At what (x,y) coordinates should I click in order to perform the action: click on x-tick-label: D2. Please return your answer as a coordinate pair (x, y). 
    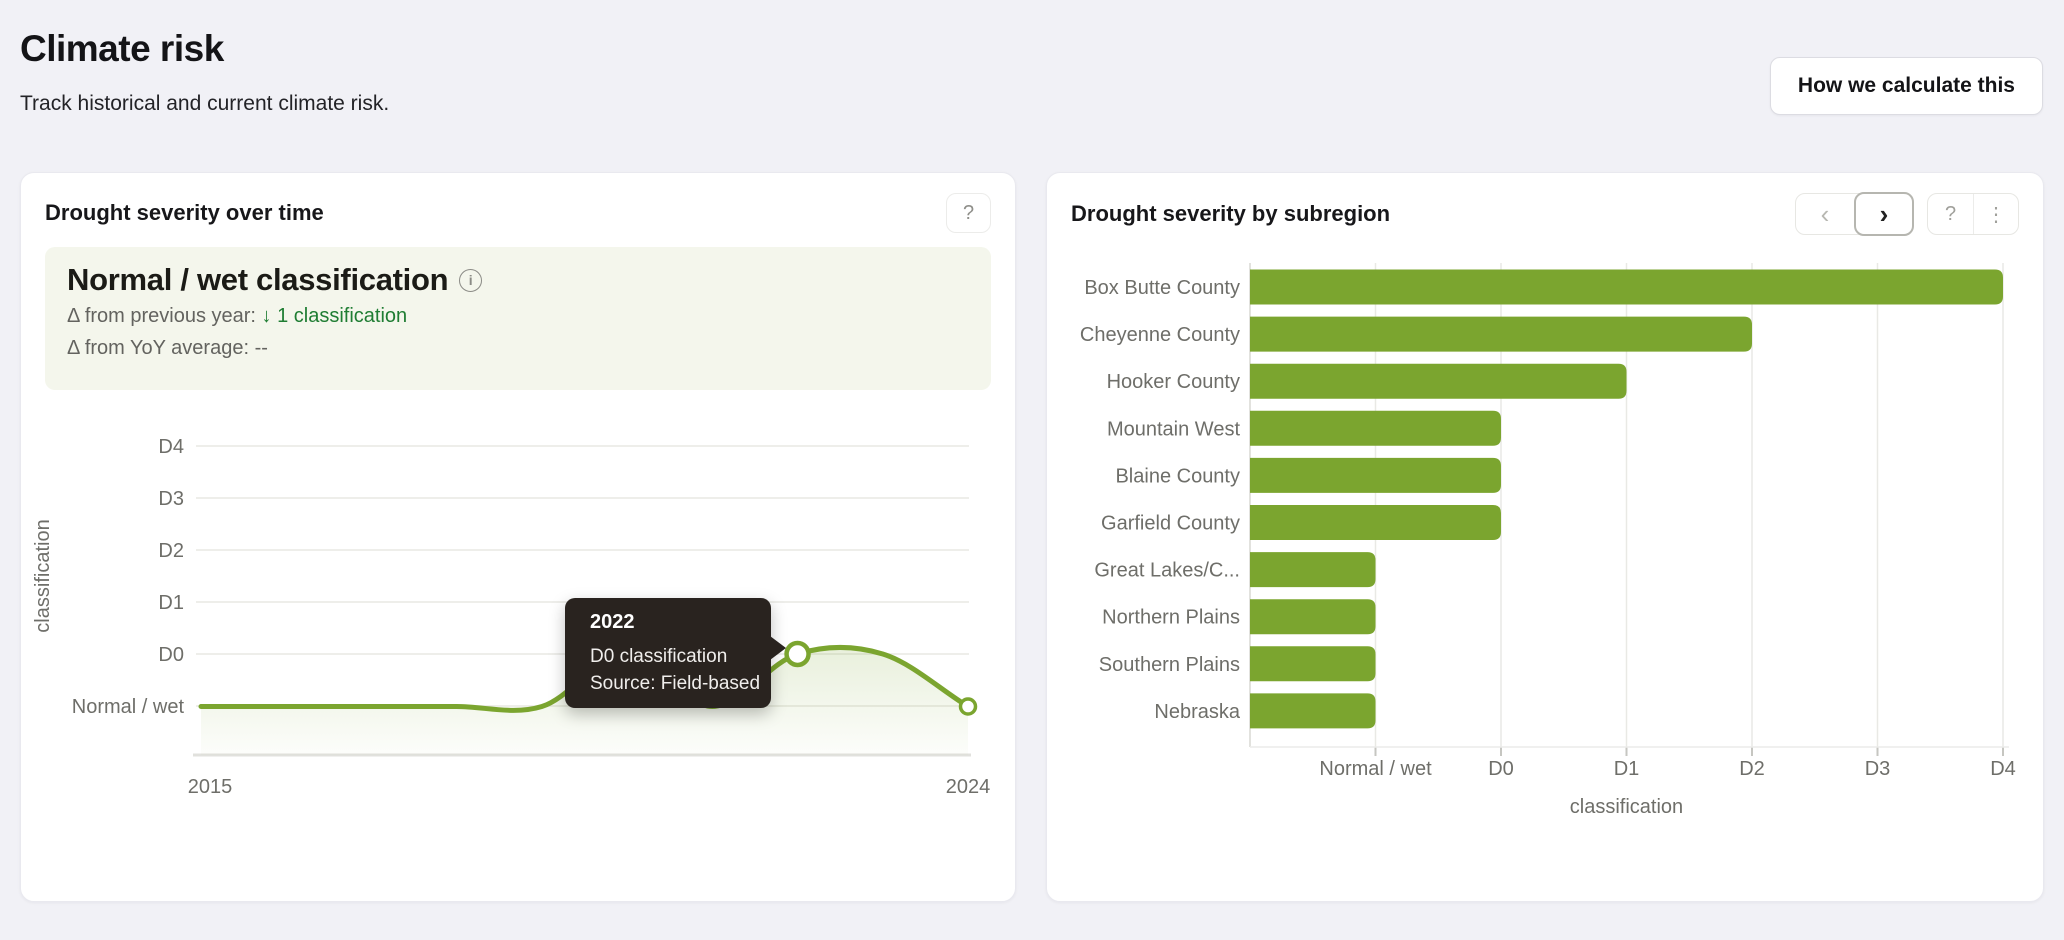
    Looking at the image, I should click on (1752, 769).